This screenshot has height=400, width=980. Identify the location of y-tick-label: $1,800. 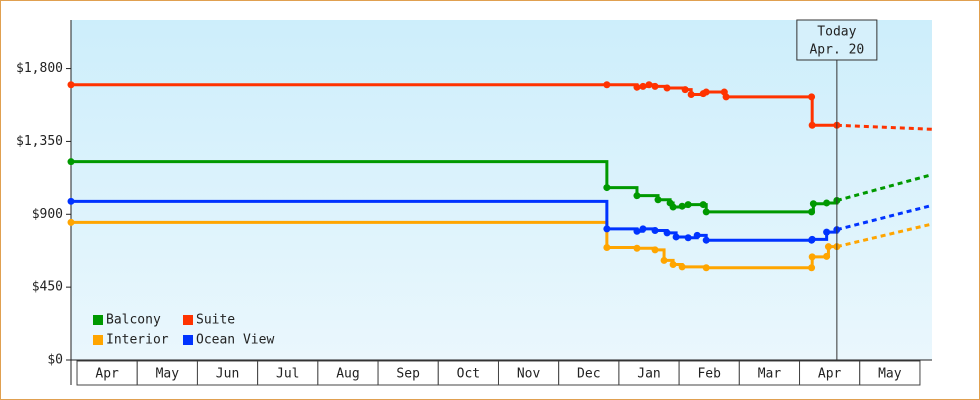
(39, 68).